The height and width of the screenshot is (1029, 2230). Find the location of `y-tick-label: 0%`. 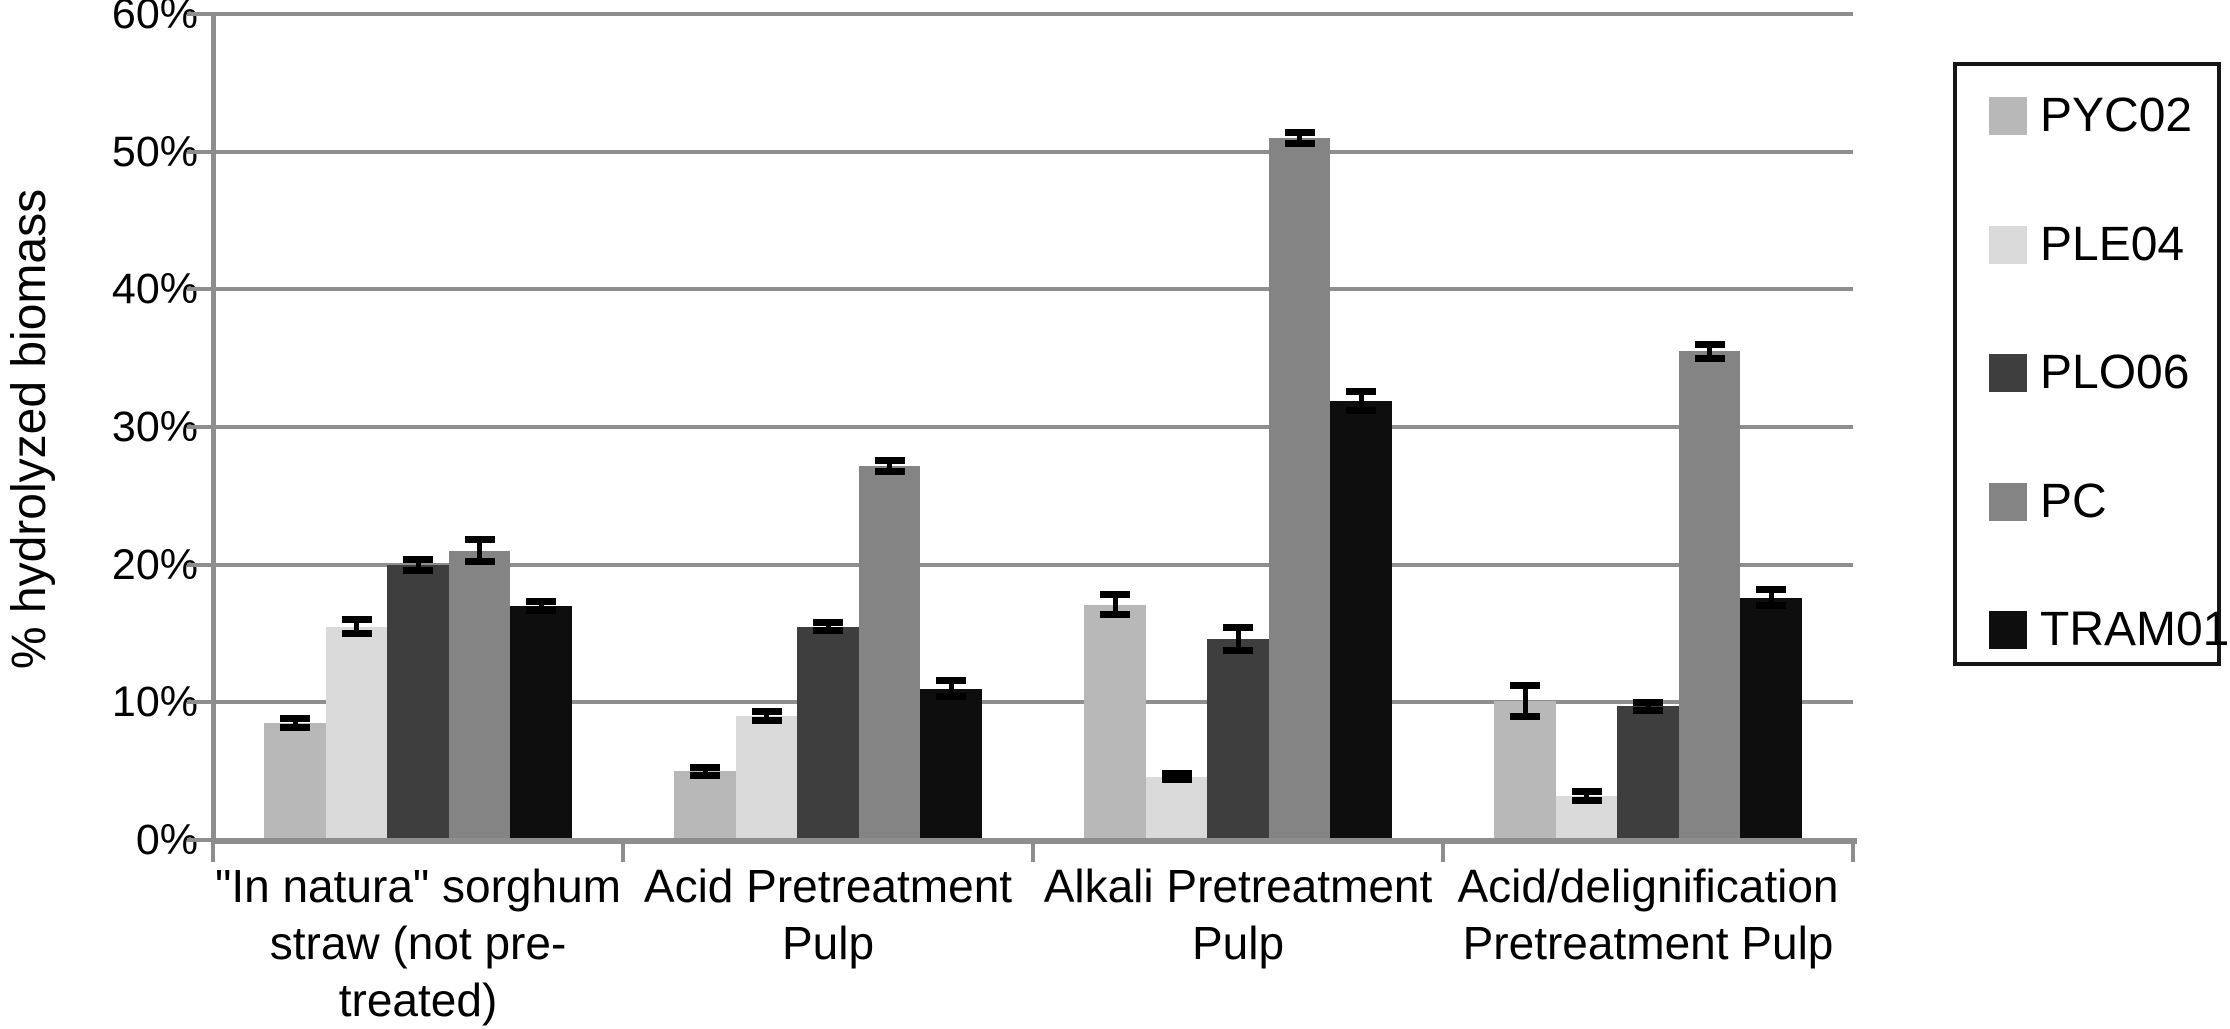

y-tick-label: 0% is located at coordinates (166, 840).